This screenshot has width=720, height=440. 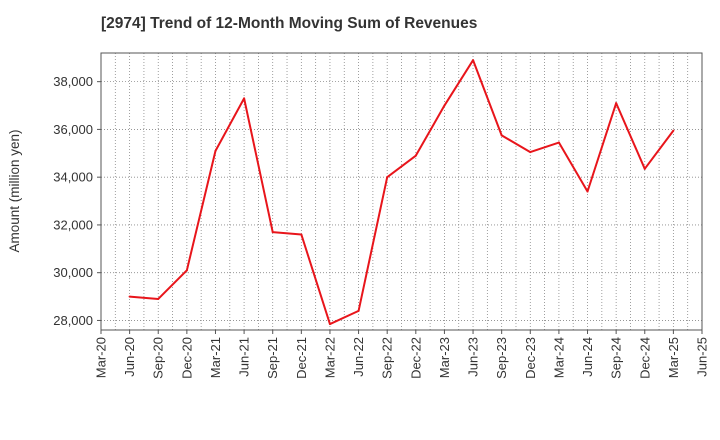 I want to click on x-tick-label: Jun-20, so click(x=129, y=357).